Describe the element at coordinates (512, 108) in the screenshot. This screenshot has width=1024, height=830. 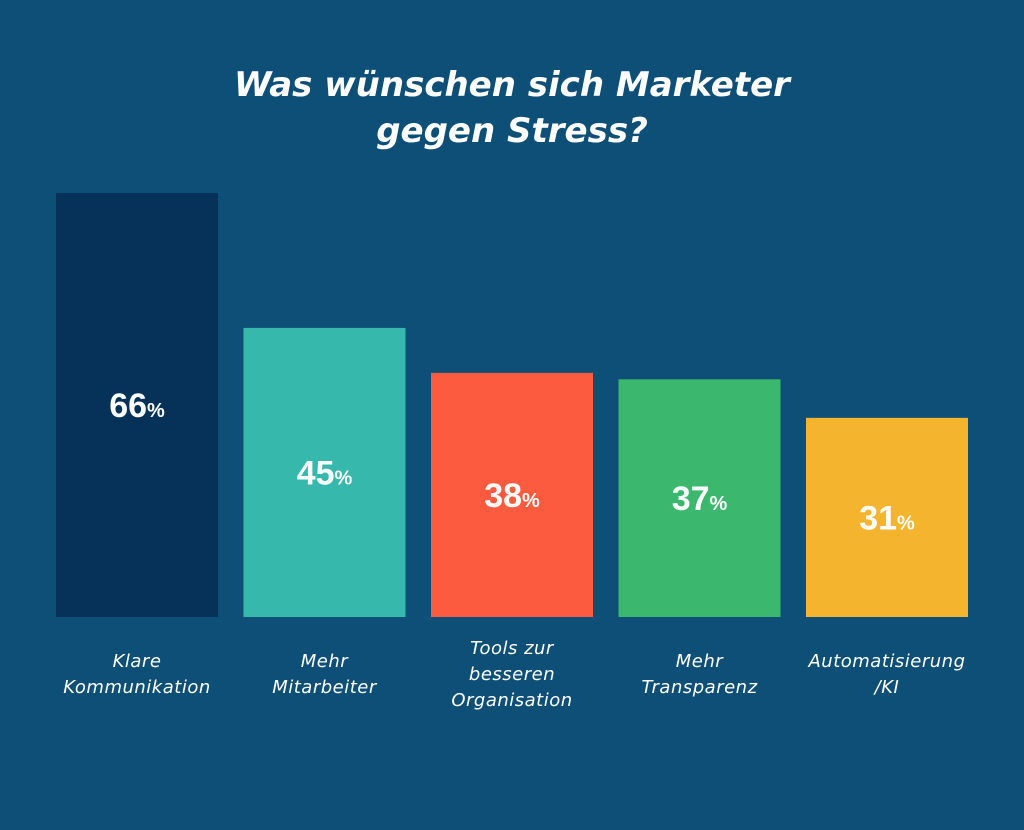
I see `chart-title: Was wünschen sich Marketer gegen Stress?` at that location.